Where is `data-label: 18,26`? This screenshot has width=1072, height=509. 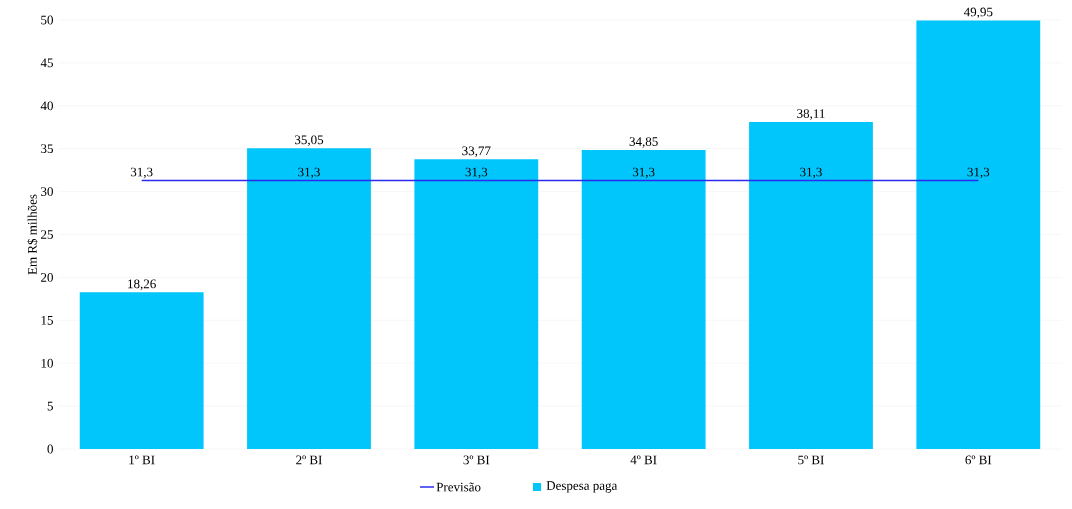
data-label: 18,26 is located at coordinates (142, 285).